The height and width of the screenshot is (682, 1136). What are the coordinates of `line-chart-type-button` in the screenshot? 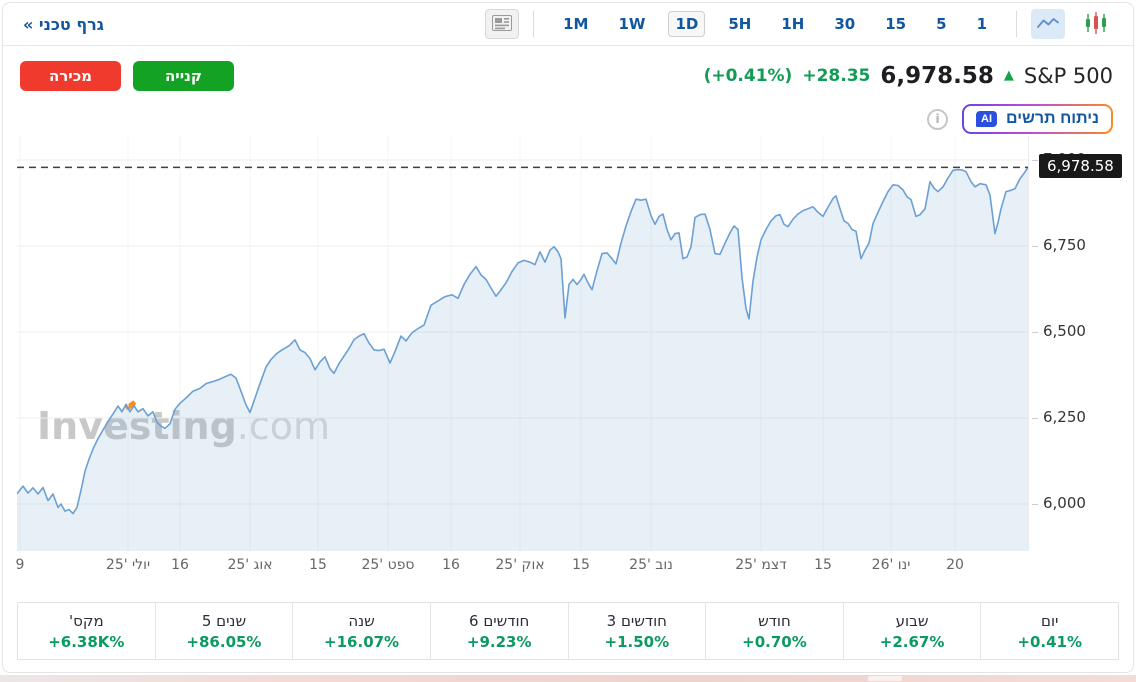 It's located at (1048, 24).